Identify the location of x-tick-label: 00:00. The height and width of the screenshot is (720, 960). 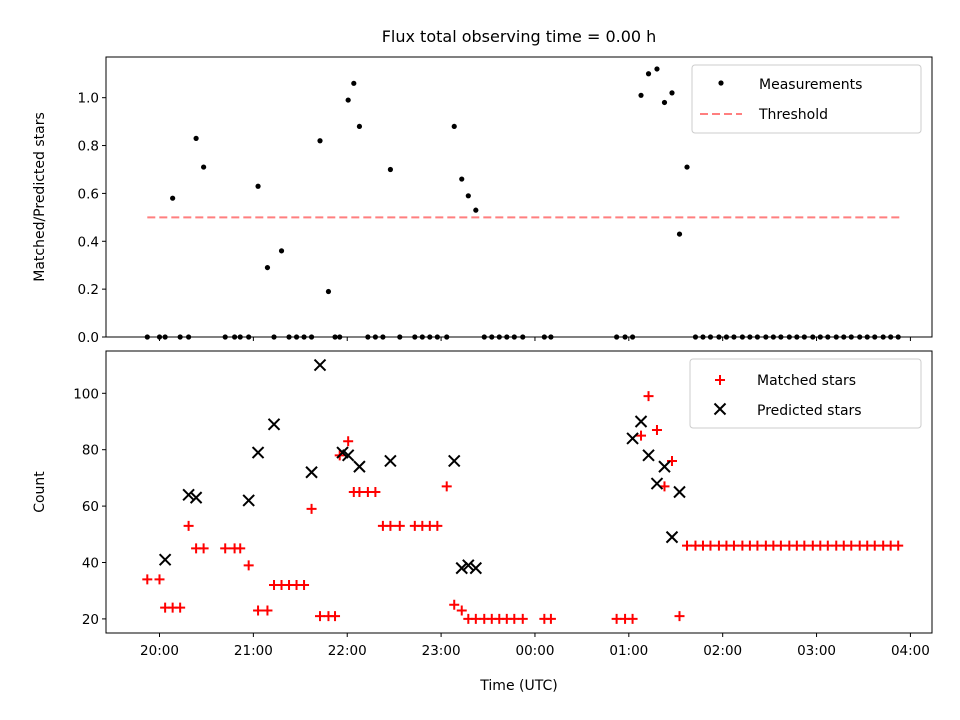
(535, 651).